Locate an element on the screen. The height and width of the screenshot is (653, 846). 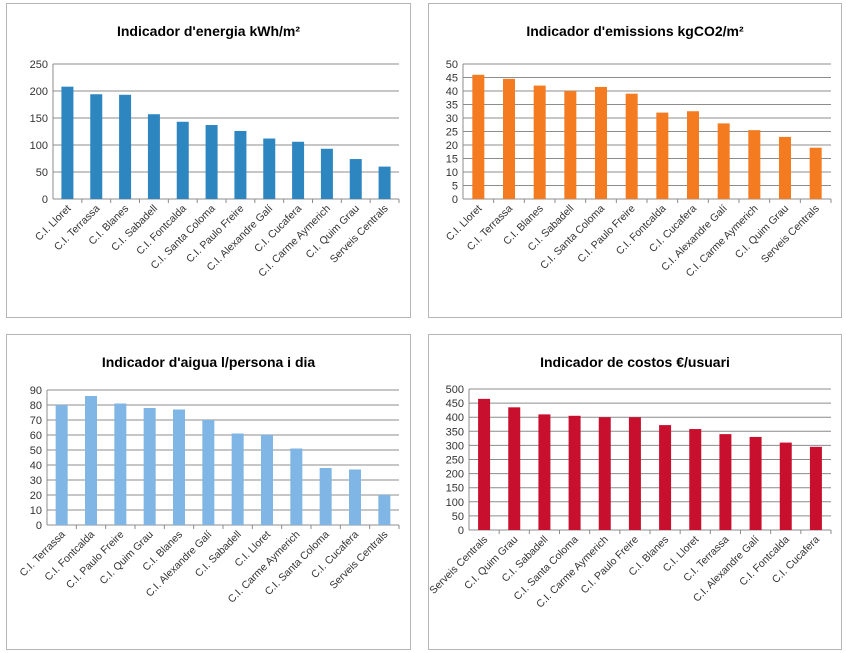
emissions-y-tick-label: 50 is located at coordinates (452, 65).